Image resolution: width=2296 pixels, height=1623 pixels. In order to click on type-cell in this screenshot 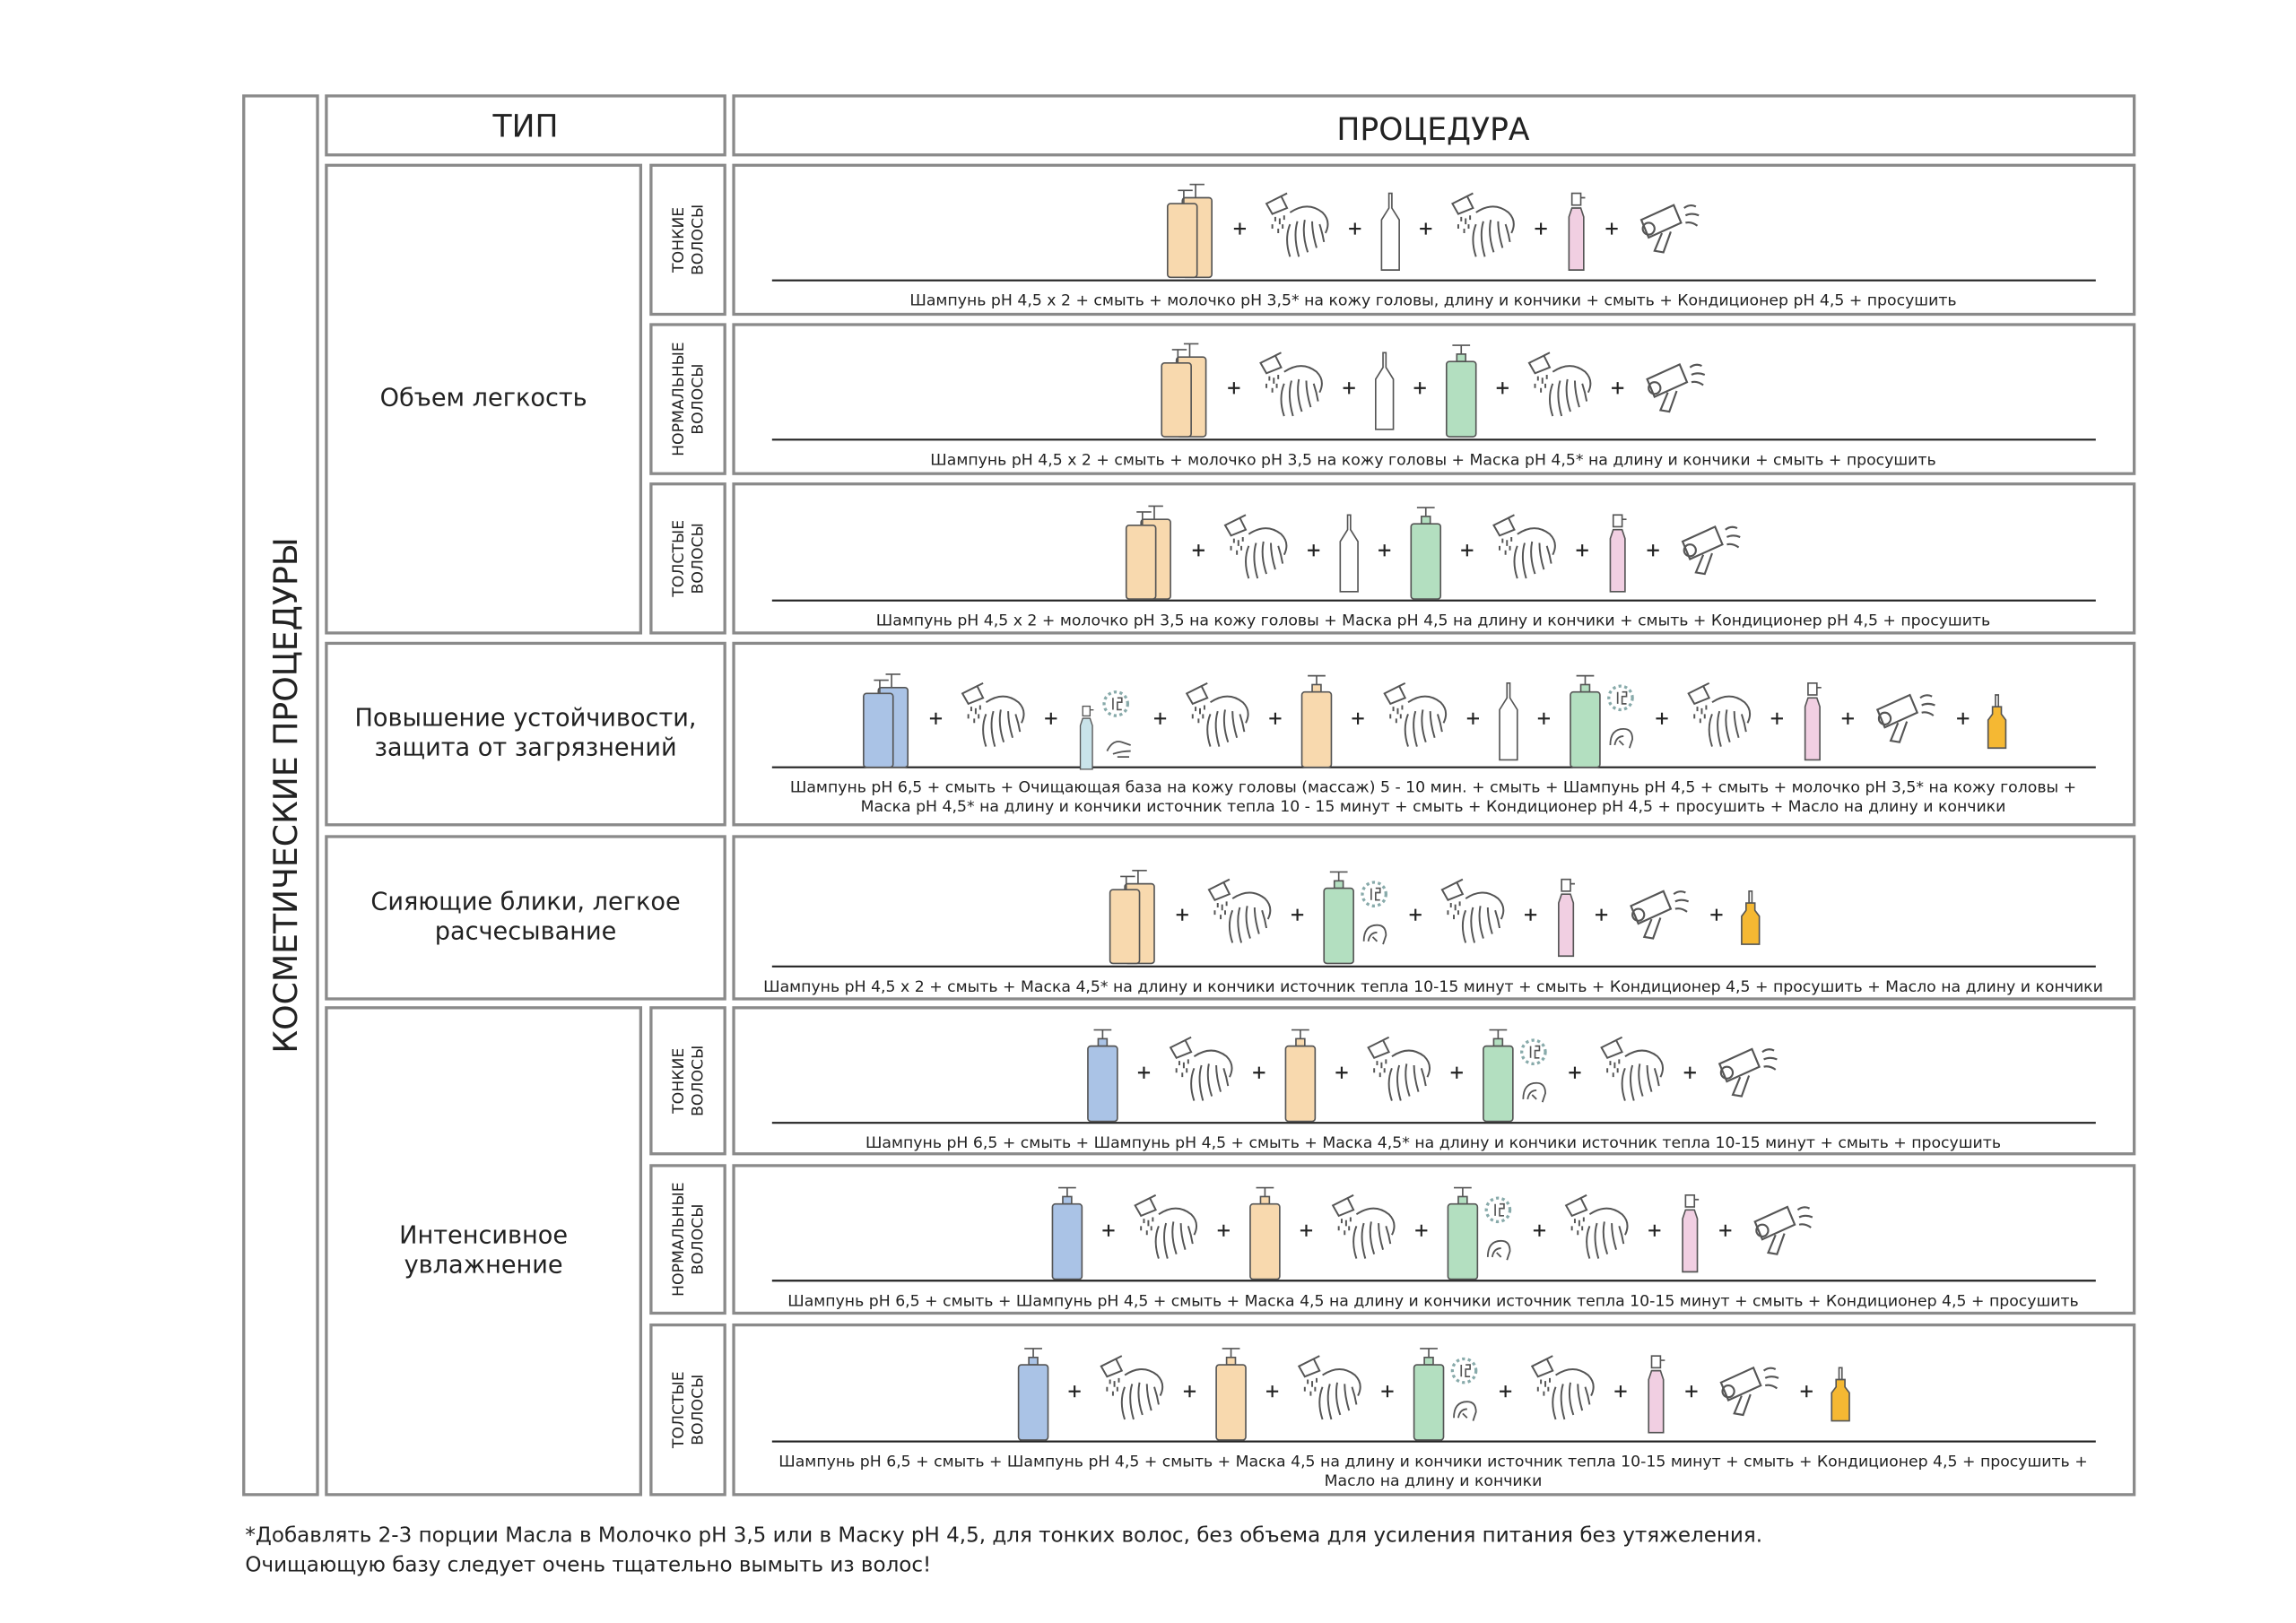, I will do `click(484, 399)`.